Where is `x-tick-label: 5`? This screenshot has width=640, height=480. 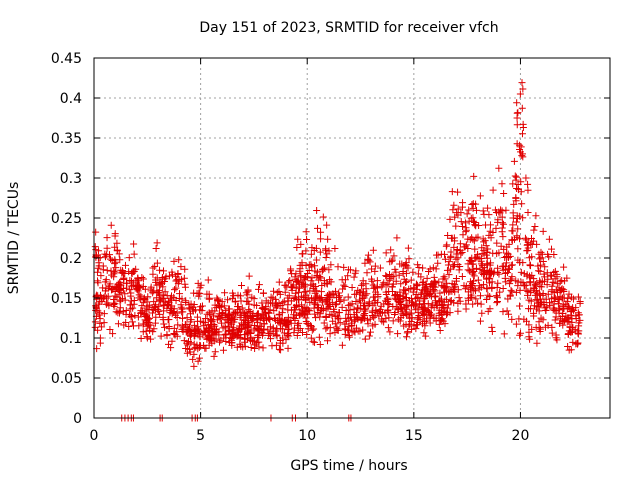
x-tick-label: 5 is located at coordinates (200, 436).